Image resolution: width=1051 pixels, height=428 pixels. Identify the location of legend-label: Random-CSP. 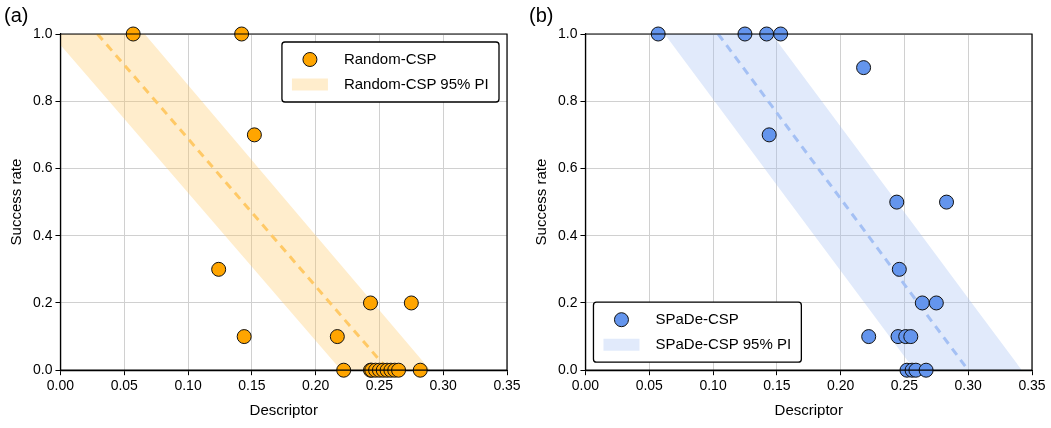
(390, 58).